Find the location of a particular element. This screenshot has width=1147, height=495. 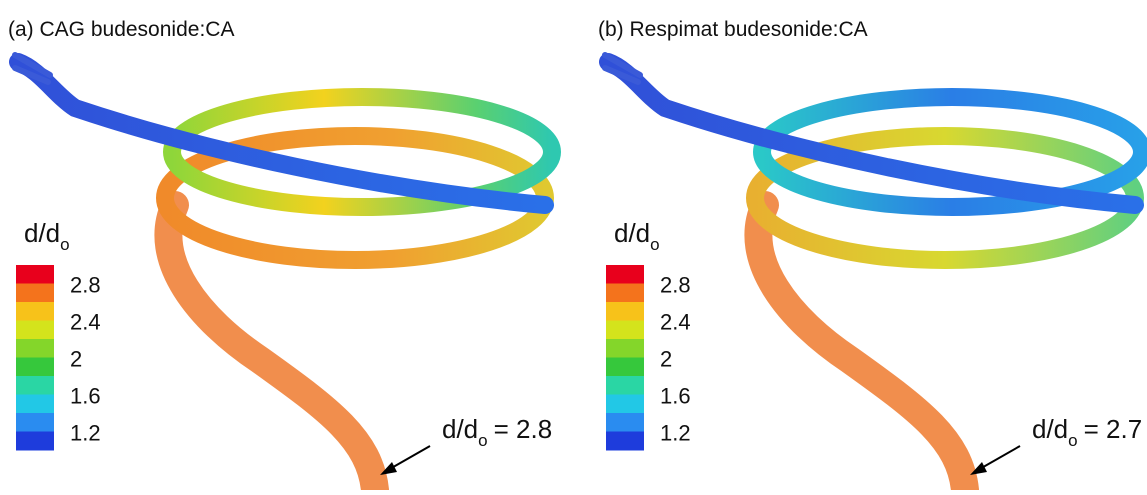

panel-title: (b) Respimat budesonide:CA is located at coordinates (733, 29).